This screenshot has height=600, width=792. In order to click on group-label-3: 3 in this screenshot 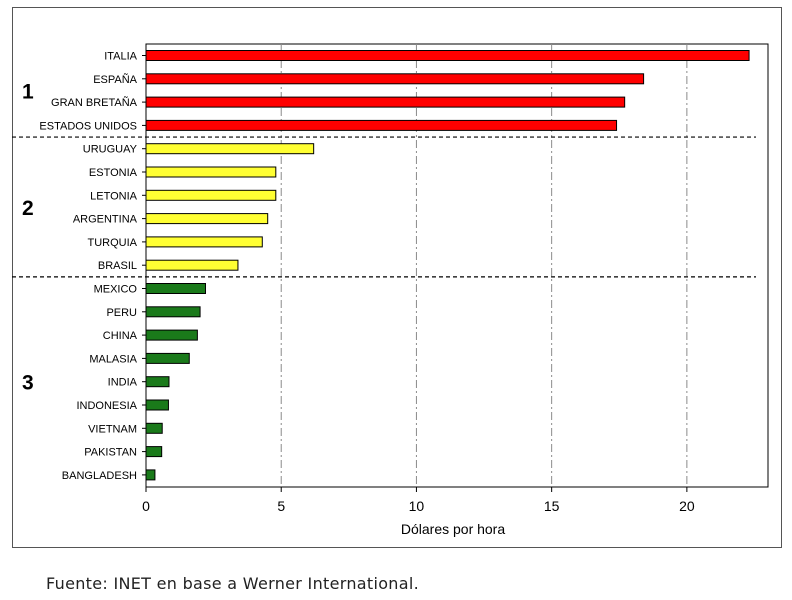, I will do `click(28, 383)`.